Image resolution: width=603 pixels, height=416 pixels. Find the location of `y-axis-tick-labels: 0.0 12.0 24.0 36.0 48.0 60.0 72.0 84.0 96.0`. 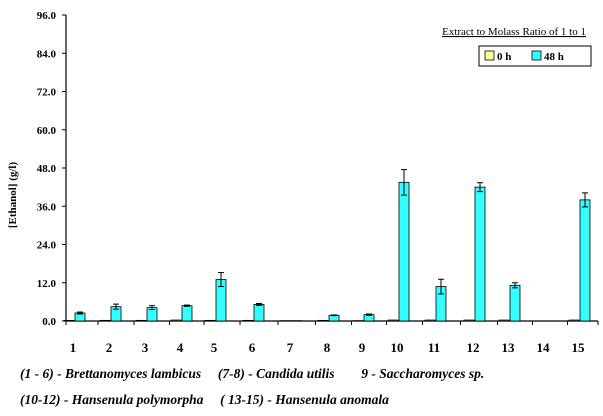

y-axis-tick-labels: 0.0 12.0 24.0 36.0 48.0 60.0 72.0 84.0 96.0 is located at coordinates (47, 169).